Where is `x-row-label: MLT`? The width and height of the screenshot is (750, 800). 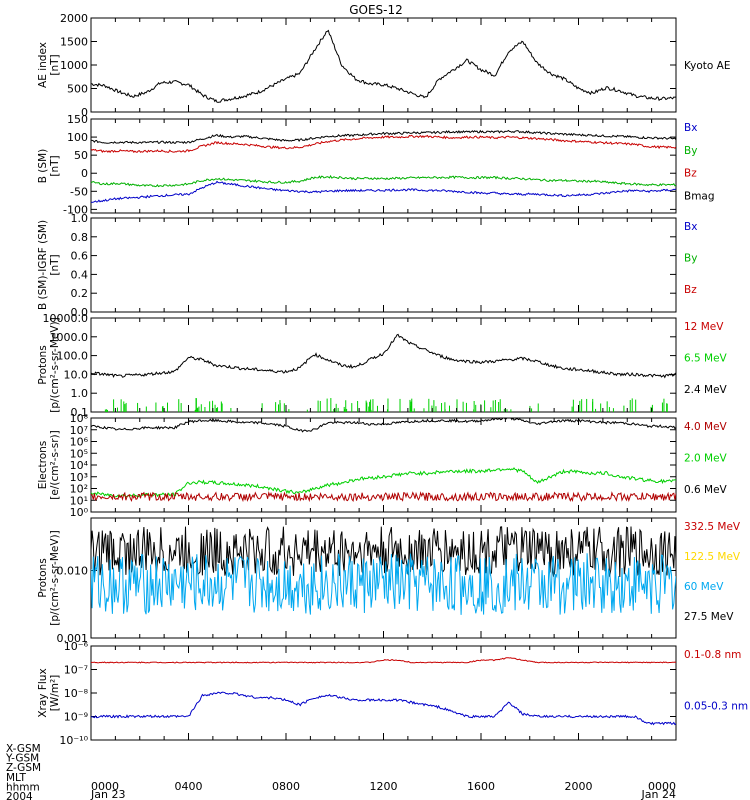
x-row-label: MLT is located at coordinates (16, 778).